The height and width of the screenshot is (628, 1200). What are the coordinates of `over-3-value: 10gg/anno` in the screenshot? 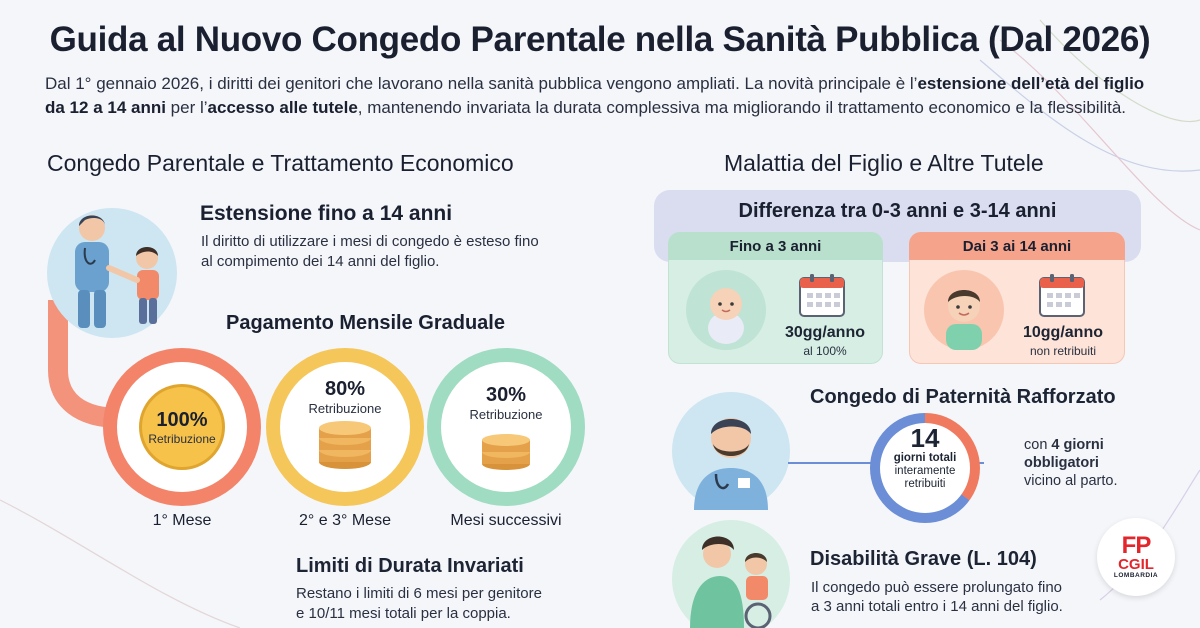 It's located at (1062, 332).